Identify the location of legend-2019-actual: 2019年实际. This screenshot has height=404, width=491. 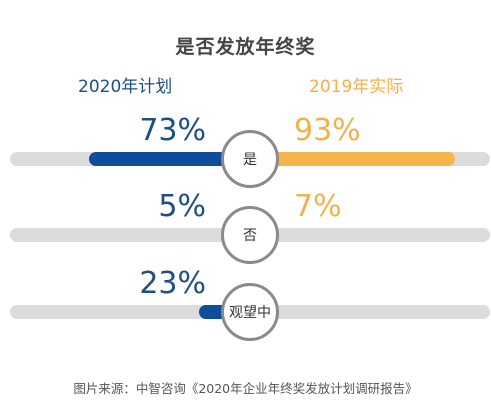
(356, 87).